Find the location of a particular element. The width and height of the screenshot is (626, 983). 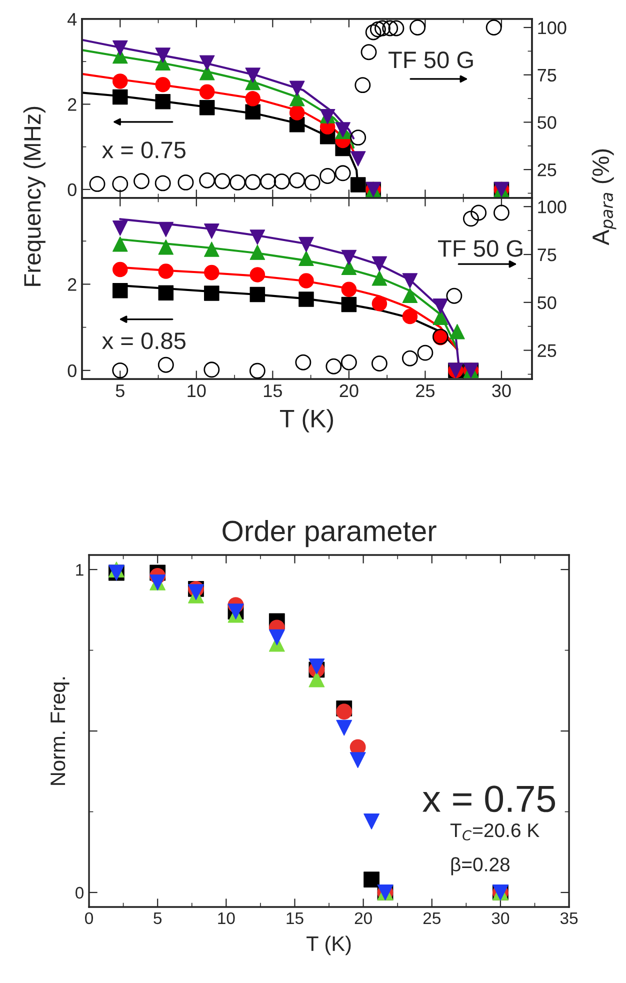

chart-title: Order parameter is located at coordinates (329, 534).